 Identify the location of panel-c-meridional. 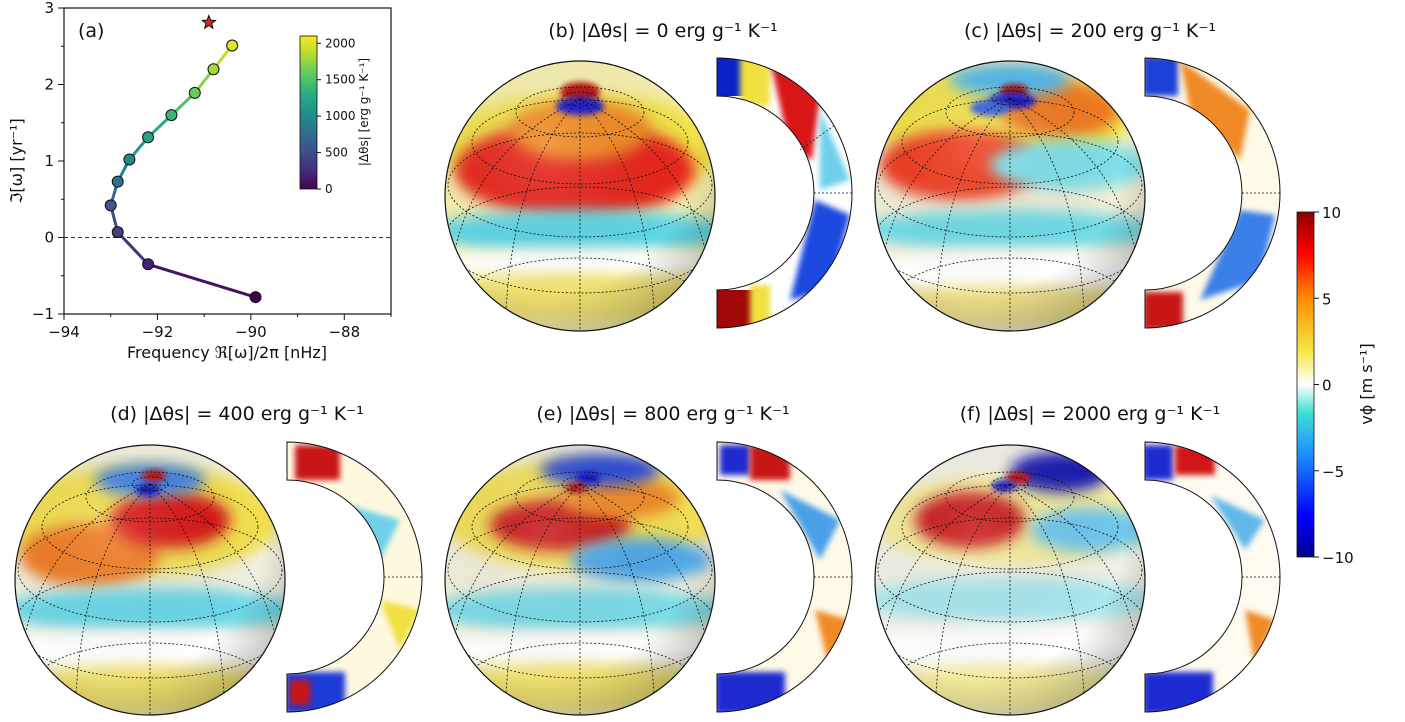
(1212, 193).